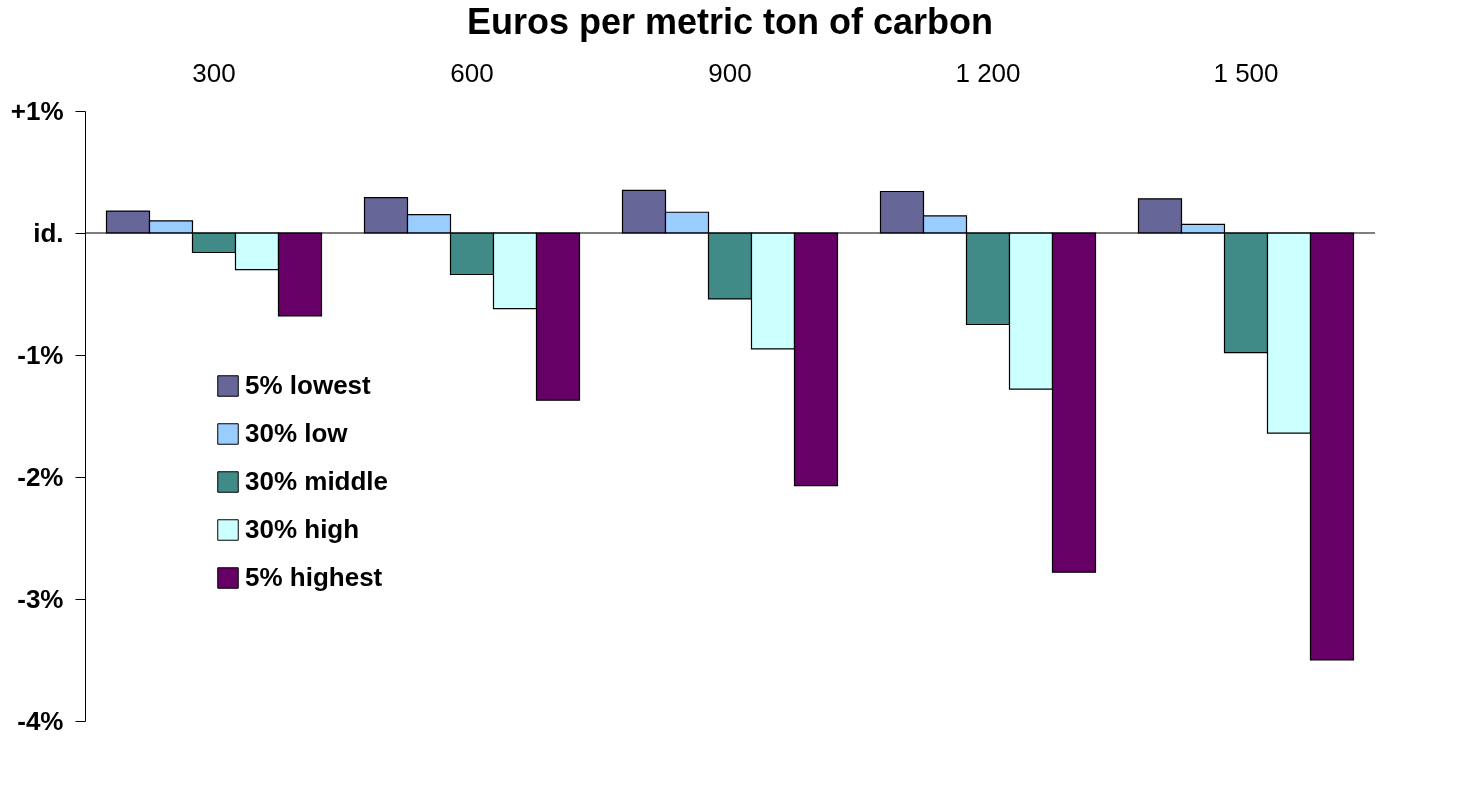  I want to click on y-tick-label: +1%, so click(37, 110).